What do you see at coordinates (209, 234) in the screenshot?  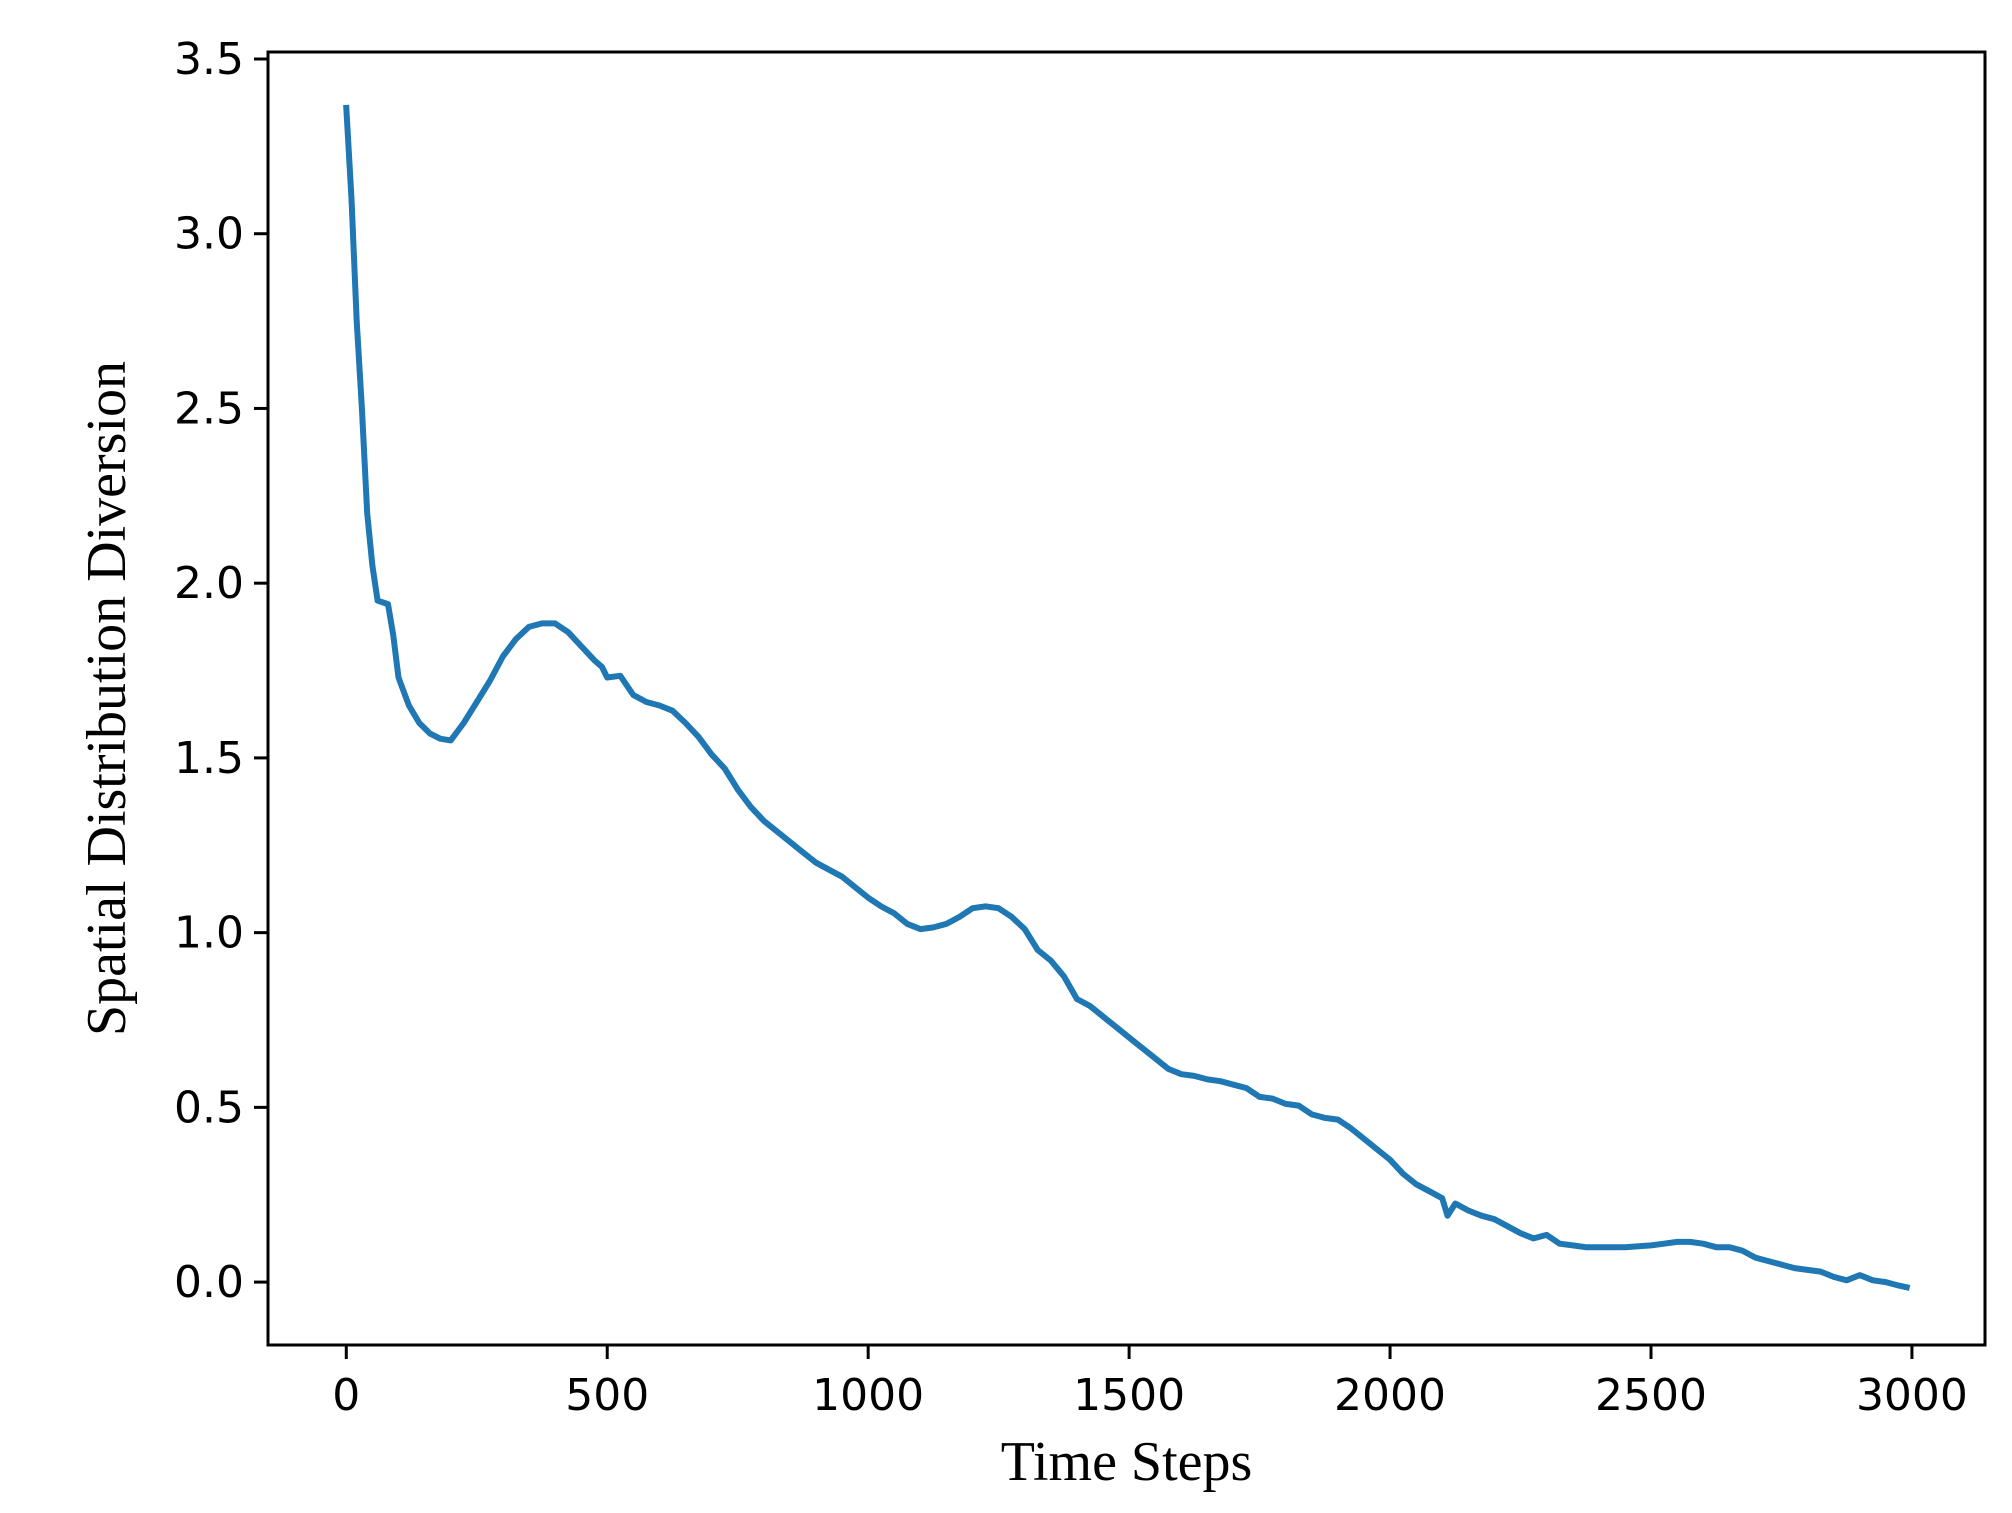 I see `y-tick-label: 3.0` at bounding box center [209, 234].